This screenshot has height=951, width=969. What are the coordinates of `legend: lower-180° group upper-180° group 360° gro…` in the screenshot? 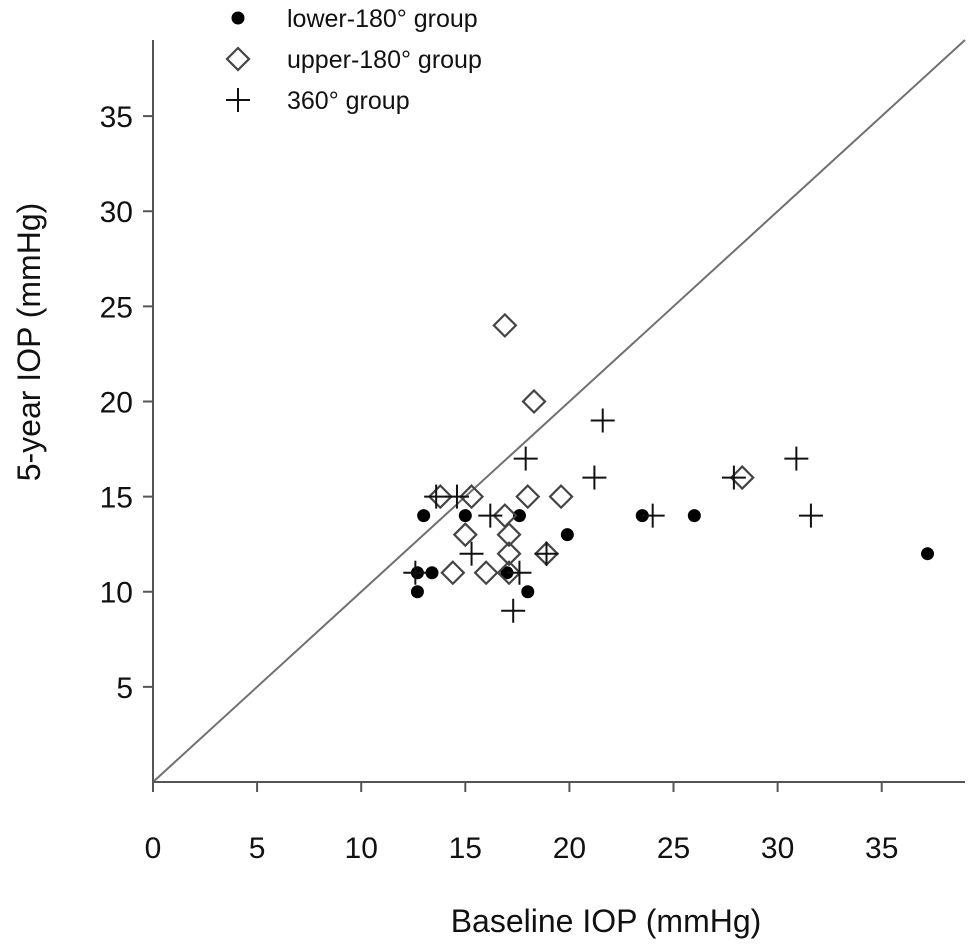 It's located at (353, 60).